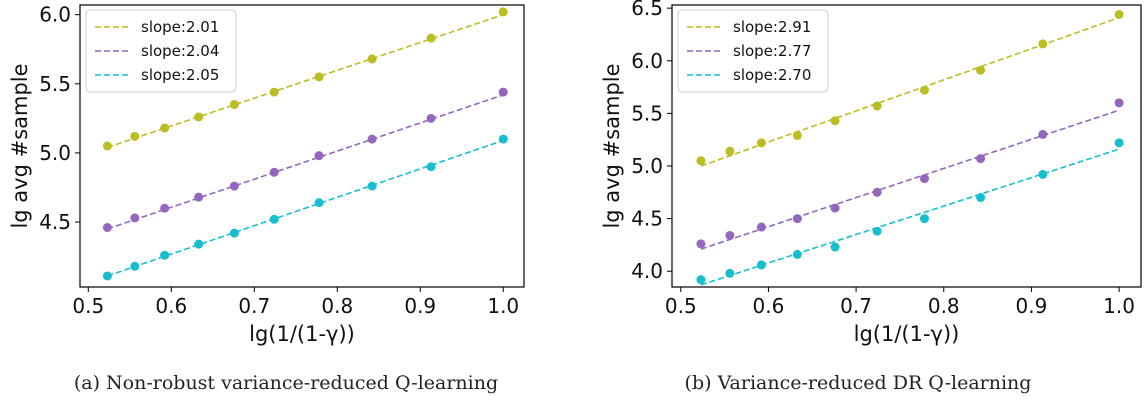 The height and width of the screenshot is (414, 1144). Describe the element at coordinates (772, 51) in the screenshot. I see `legend-label: slope:2.77` at that location.